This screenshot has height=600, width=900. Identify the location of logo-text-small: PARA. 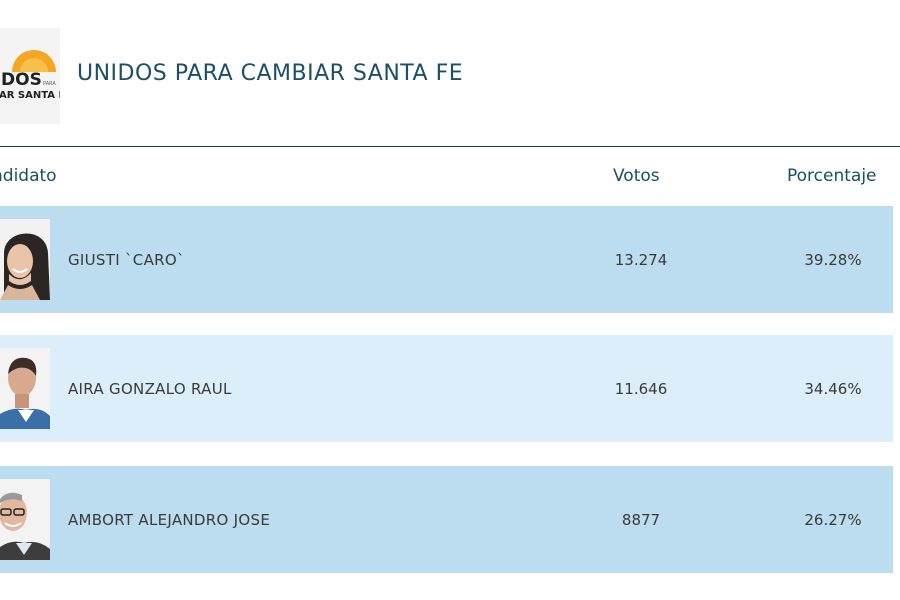
(49, 84).